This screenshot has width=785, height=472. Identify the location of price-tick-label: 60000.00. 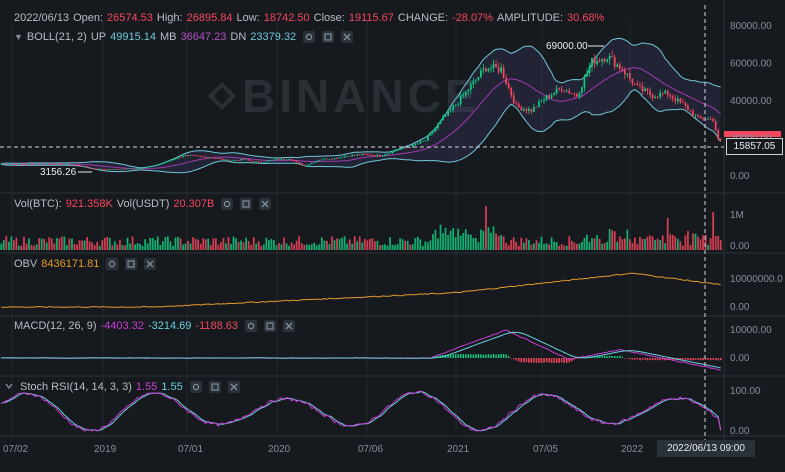
(751, 64).